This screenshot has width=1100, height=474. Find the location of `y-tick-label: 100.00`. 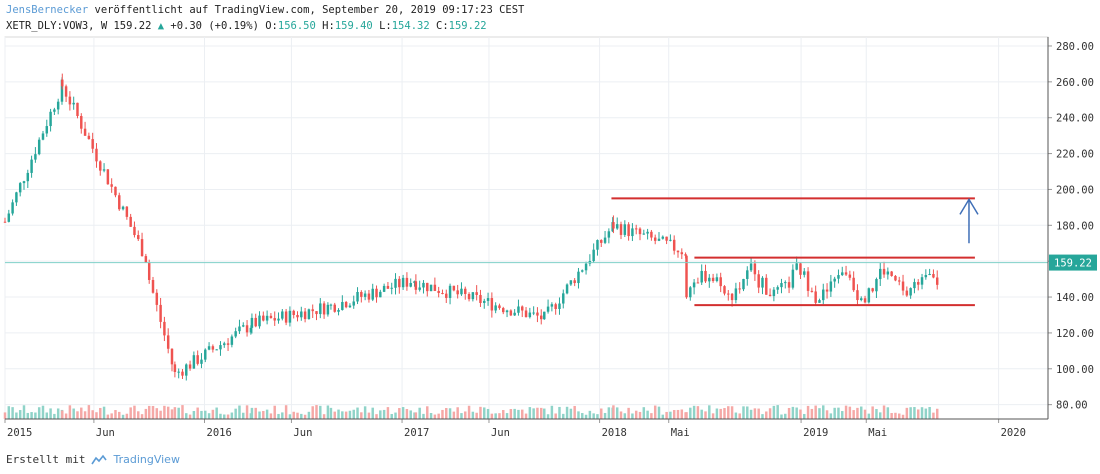

y-tick-label: 100.00 is located at coordinates (1075, 370).